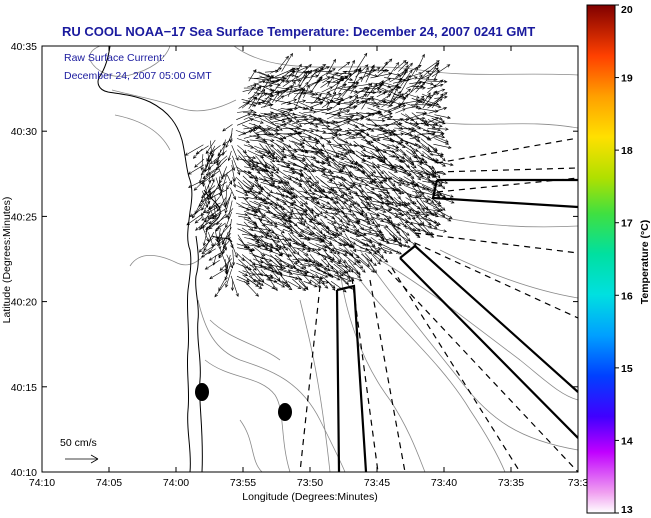 The height and width of the screenshot is (518, 651). I want to click on x-tick-label: 73:55, so click(243, 483).